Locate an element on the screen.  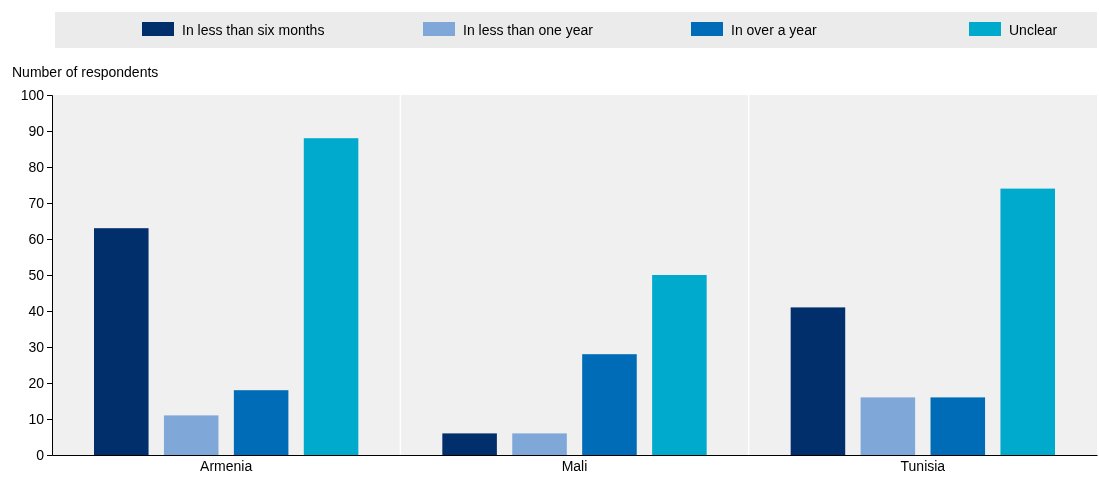
y-tick-label: 0 is located at coordinates (40, 454).